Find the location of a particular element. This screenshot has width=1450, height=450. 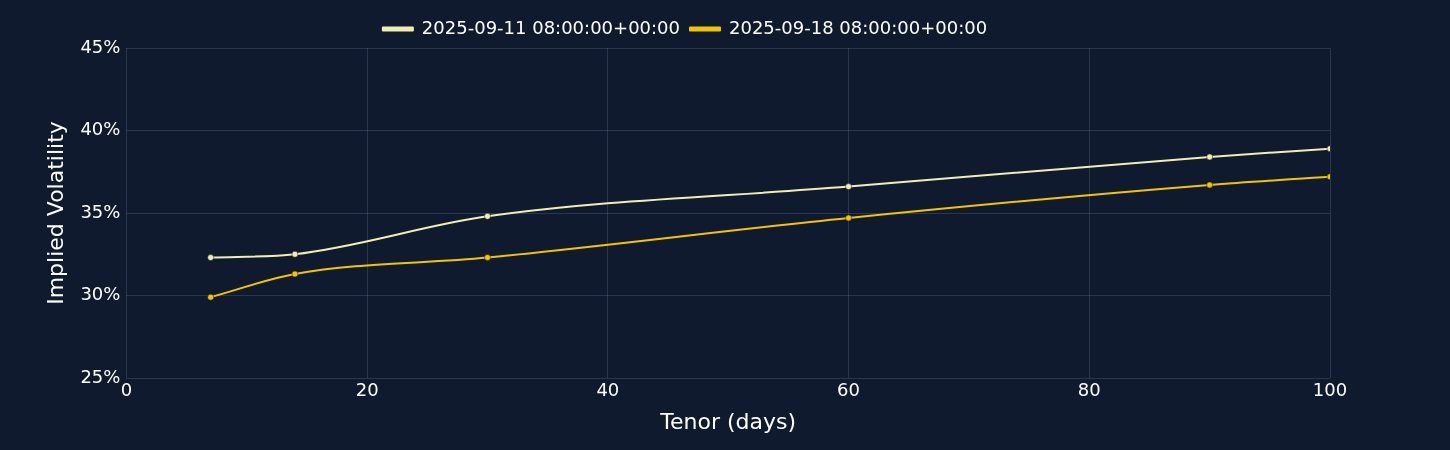

x-tick-label: 80 is located at coordinates (1089, 390).